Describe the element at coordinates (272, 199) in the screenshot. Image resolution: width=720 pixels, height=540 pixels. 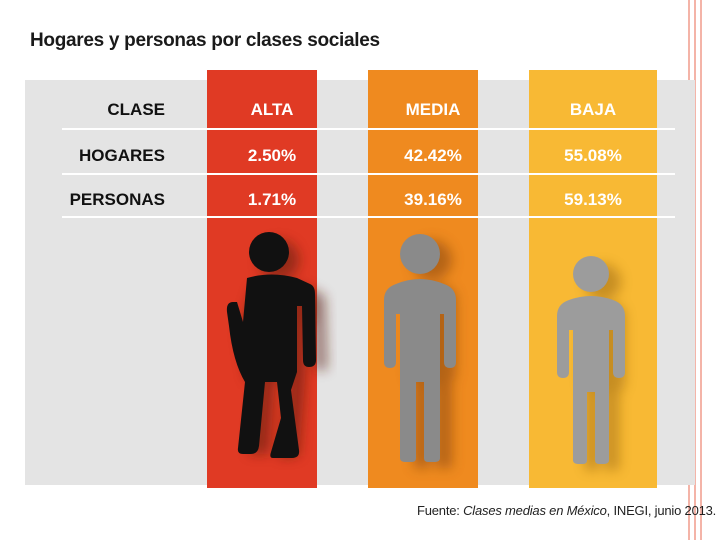
I see `cell-personas-alta: 1.71%` at that location.